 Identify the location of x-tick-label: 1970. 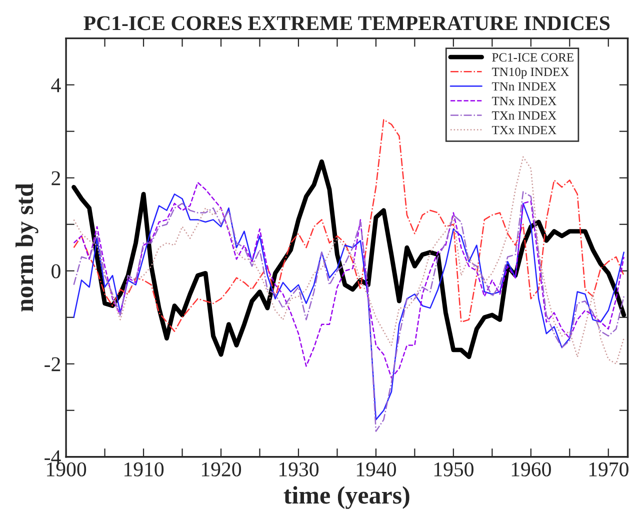
(608, 469).